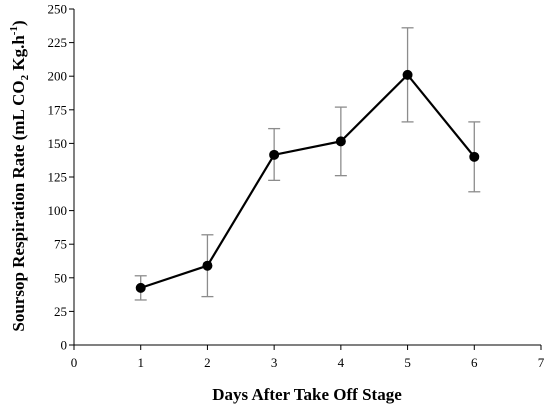 The height and width of the screenshot is (406, 550). What do you see at coordinates (64, 345) in the screenshot?
I see `y-tick-label: 0` at bounding box center [64, 345].